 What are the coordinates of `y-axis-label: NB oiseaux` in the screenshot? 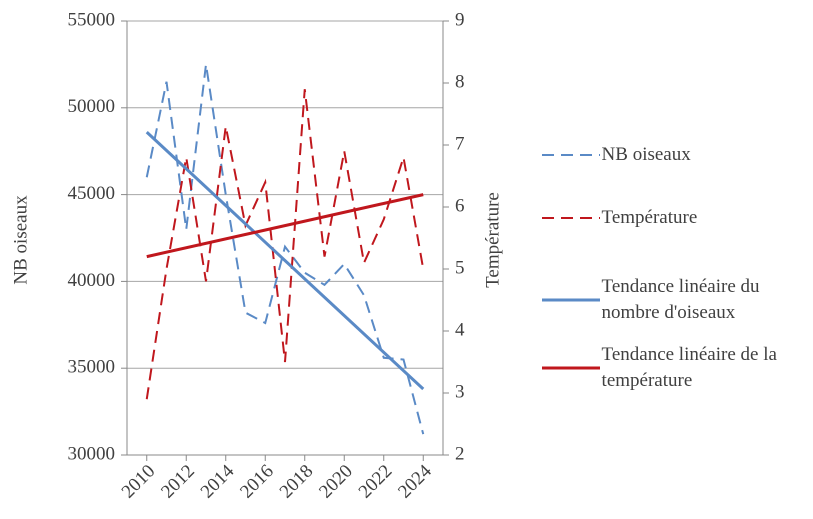 It's located at (20, 240).